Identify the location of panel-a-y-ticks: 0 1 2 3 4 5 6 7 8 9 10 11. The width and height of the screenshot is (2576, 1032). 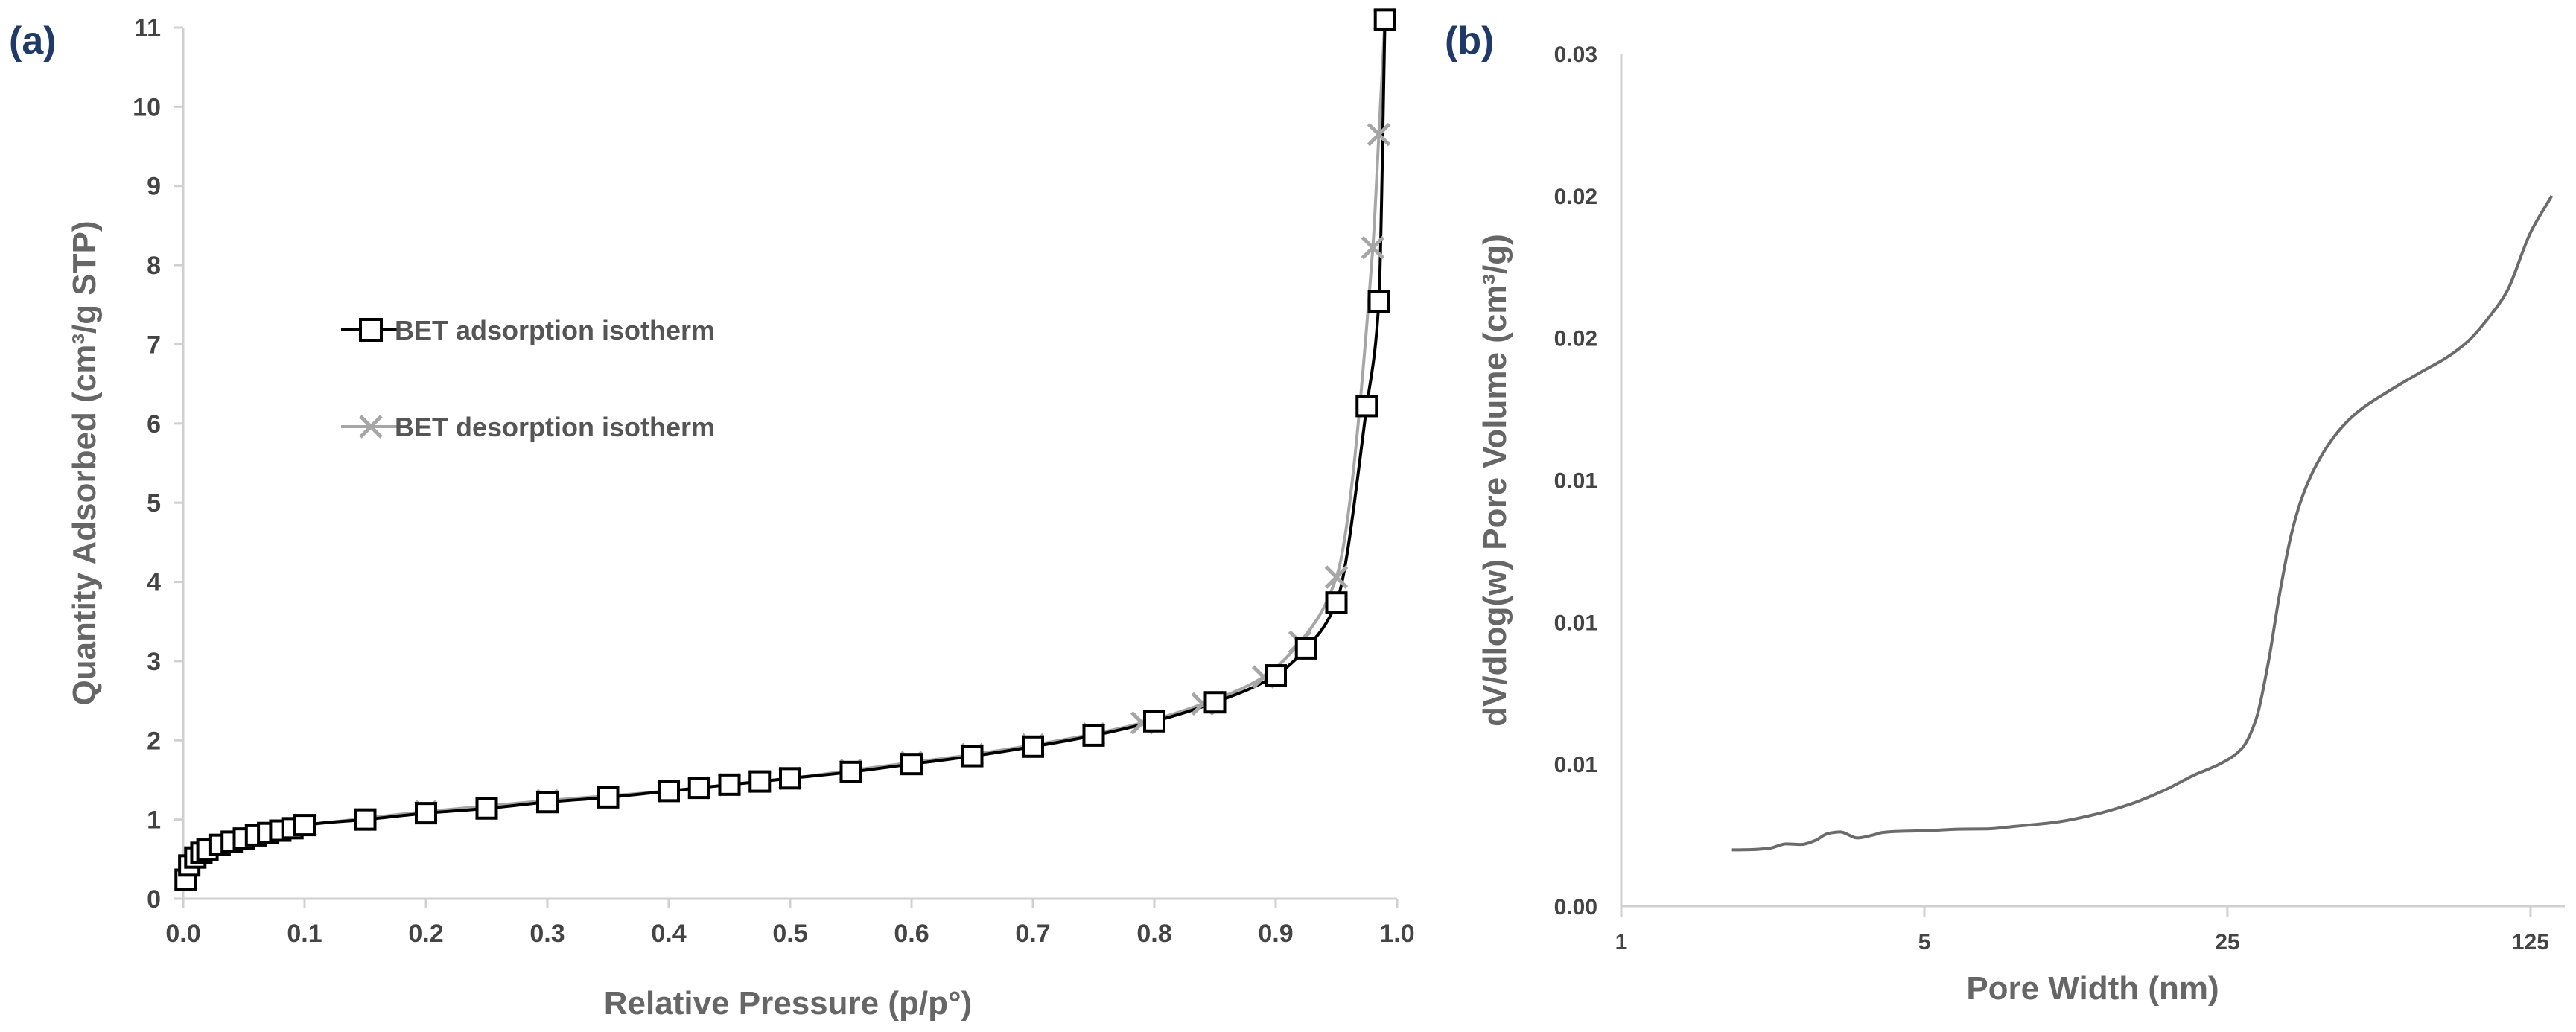
(158, 464).